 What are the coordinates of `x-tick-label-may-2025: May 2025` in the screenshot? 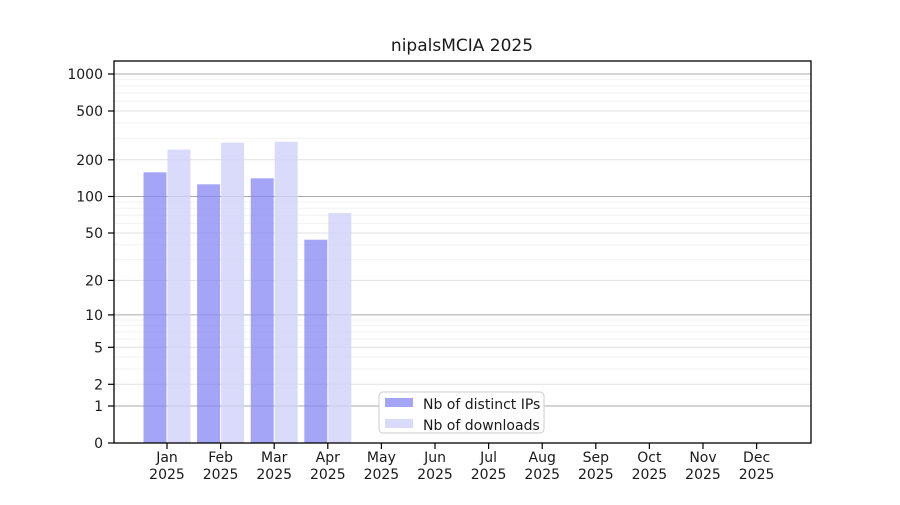 It's located at (382, 466).